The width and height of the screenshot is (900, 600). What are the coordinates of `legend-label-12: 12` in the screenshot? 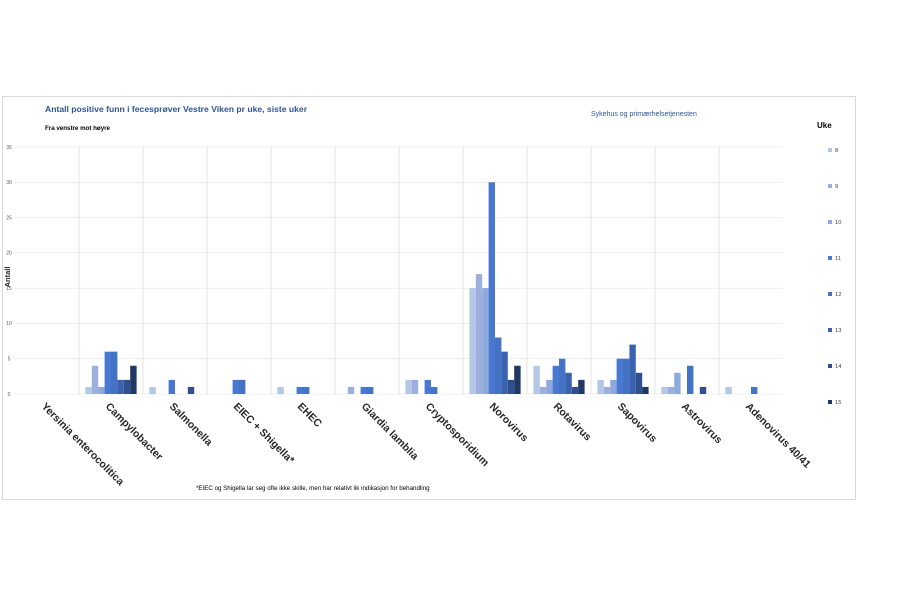 It's located at (838, 295).